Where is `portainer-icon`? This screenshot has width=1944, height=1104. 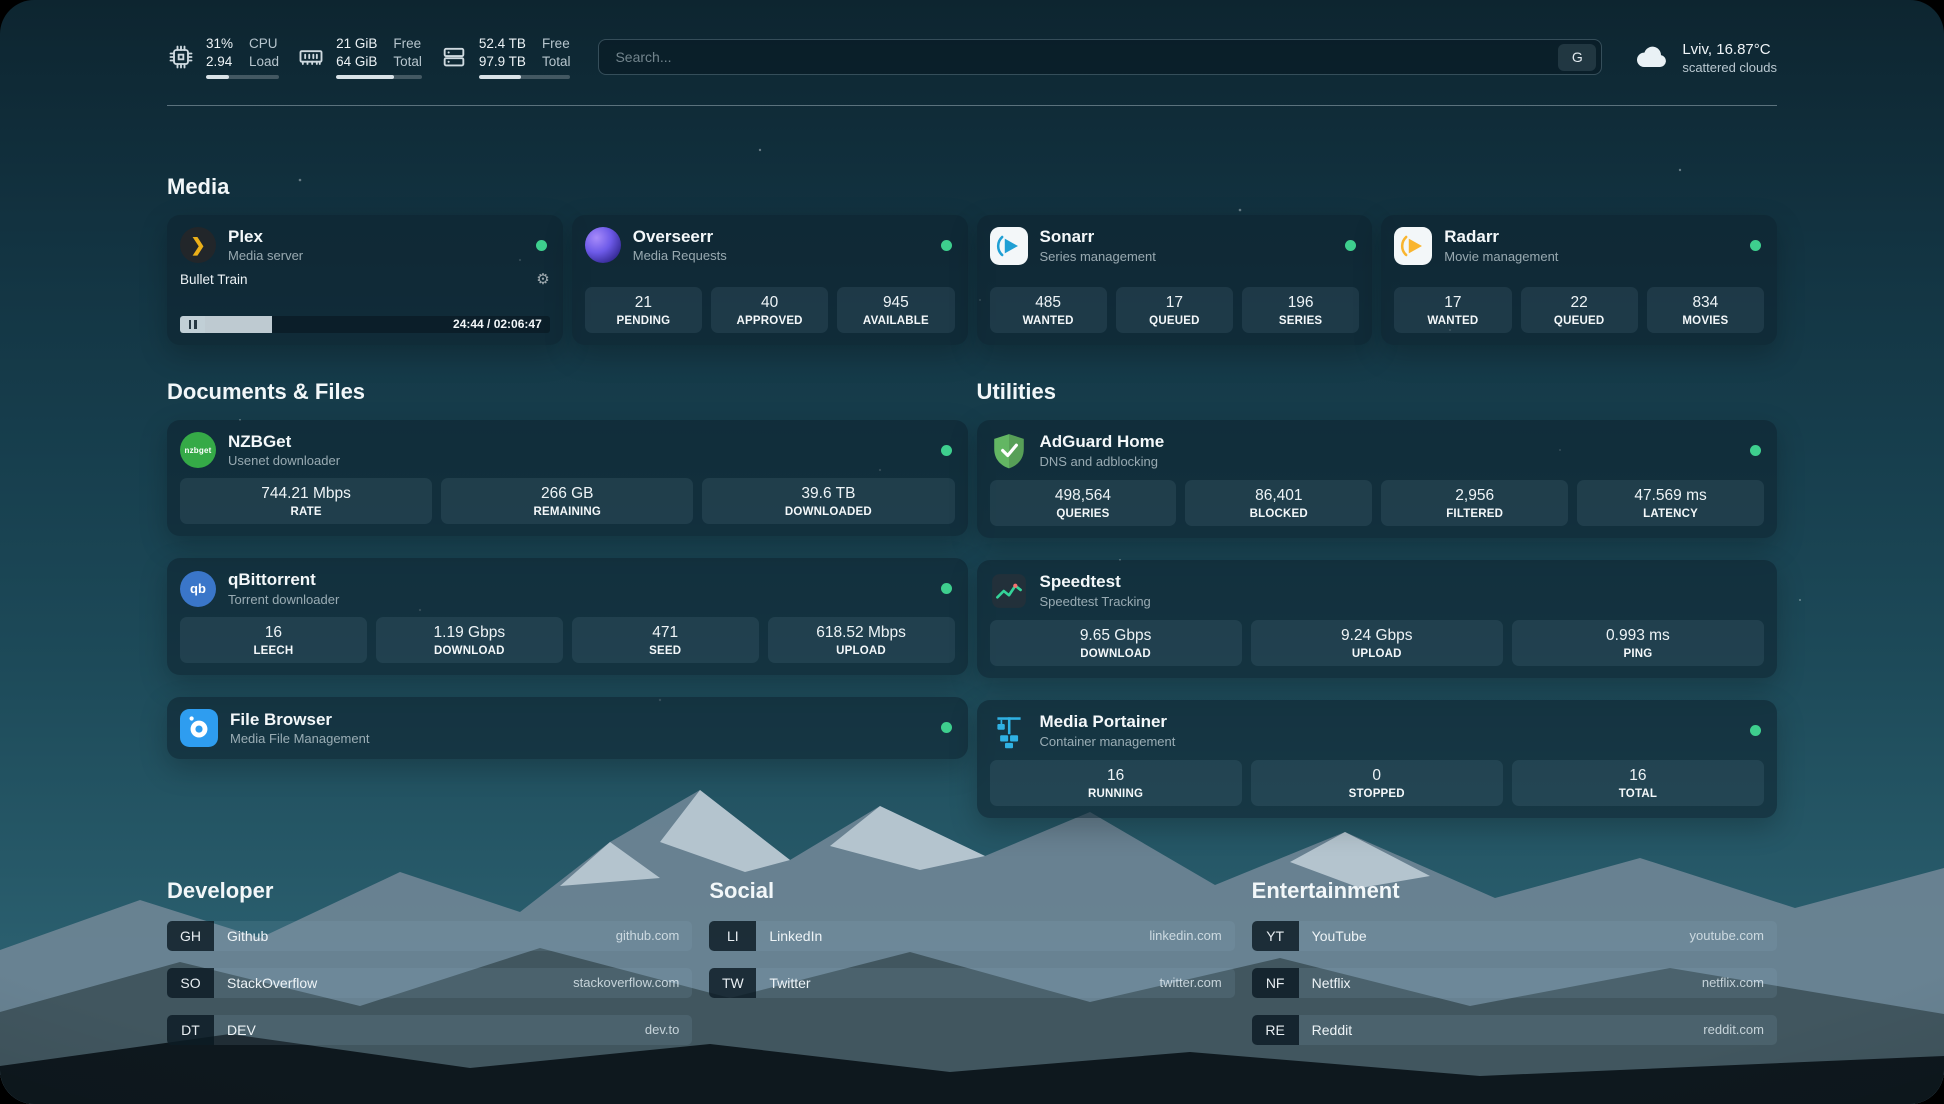 portainer-icon is located at coordinates (1009, 731).